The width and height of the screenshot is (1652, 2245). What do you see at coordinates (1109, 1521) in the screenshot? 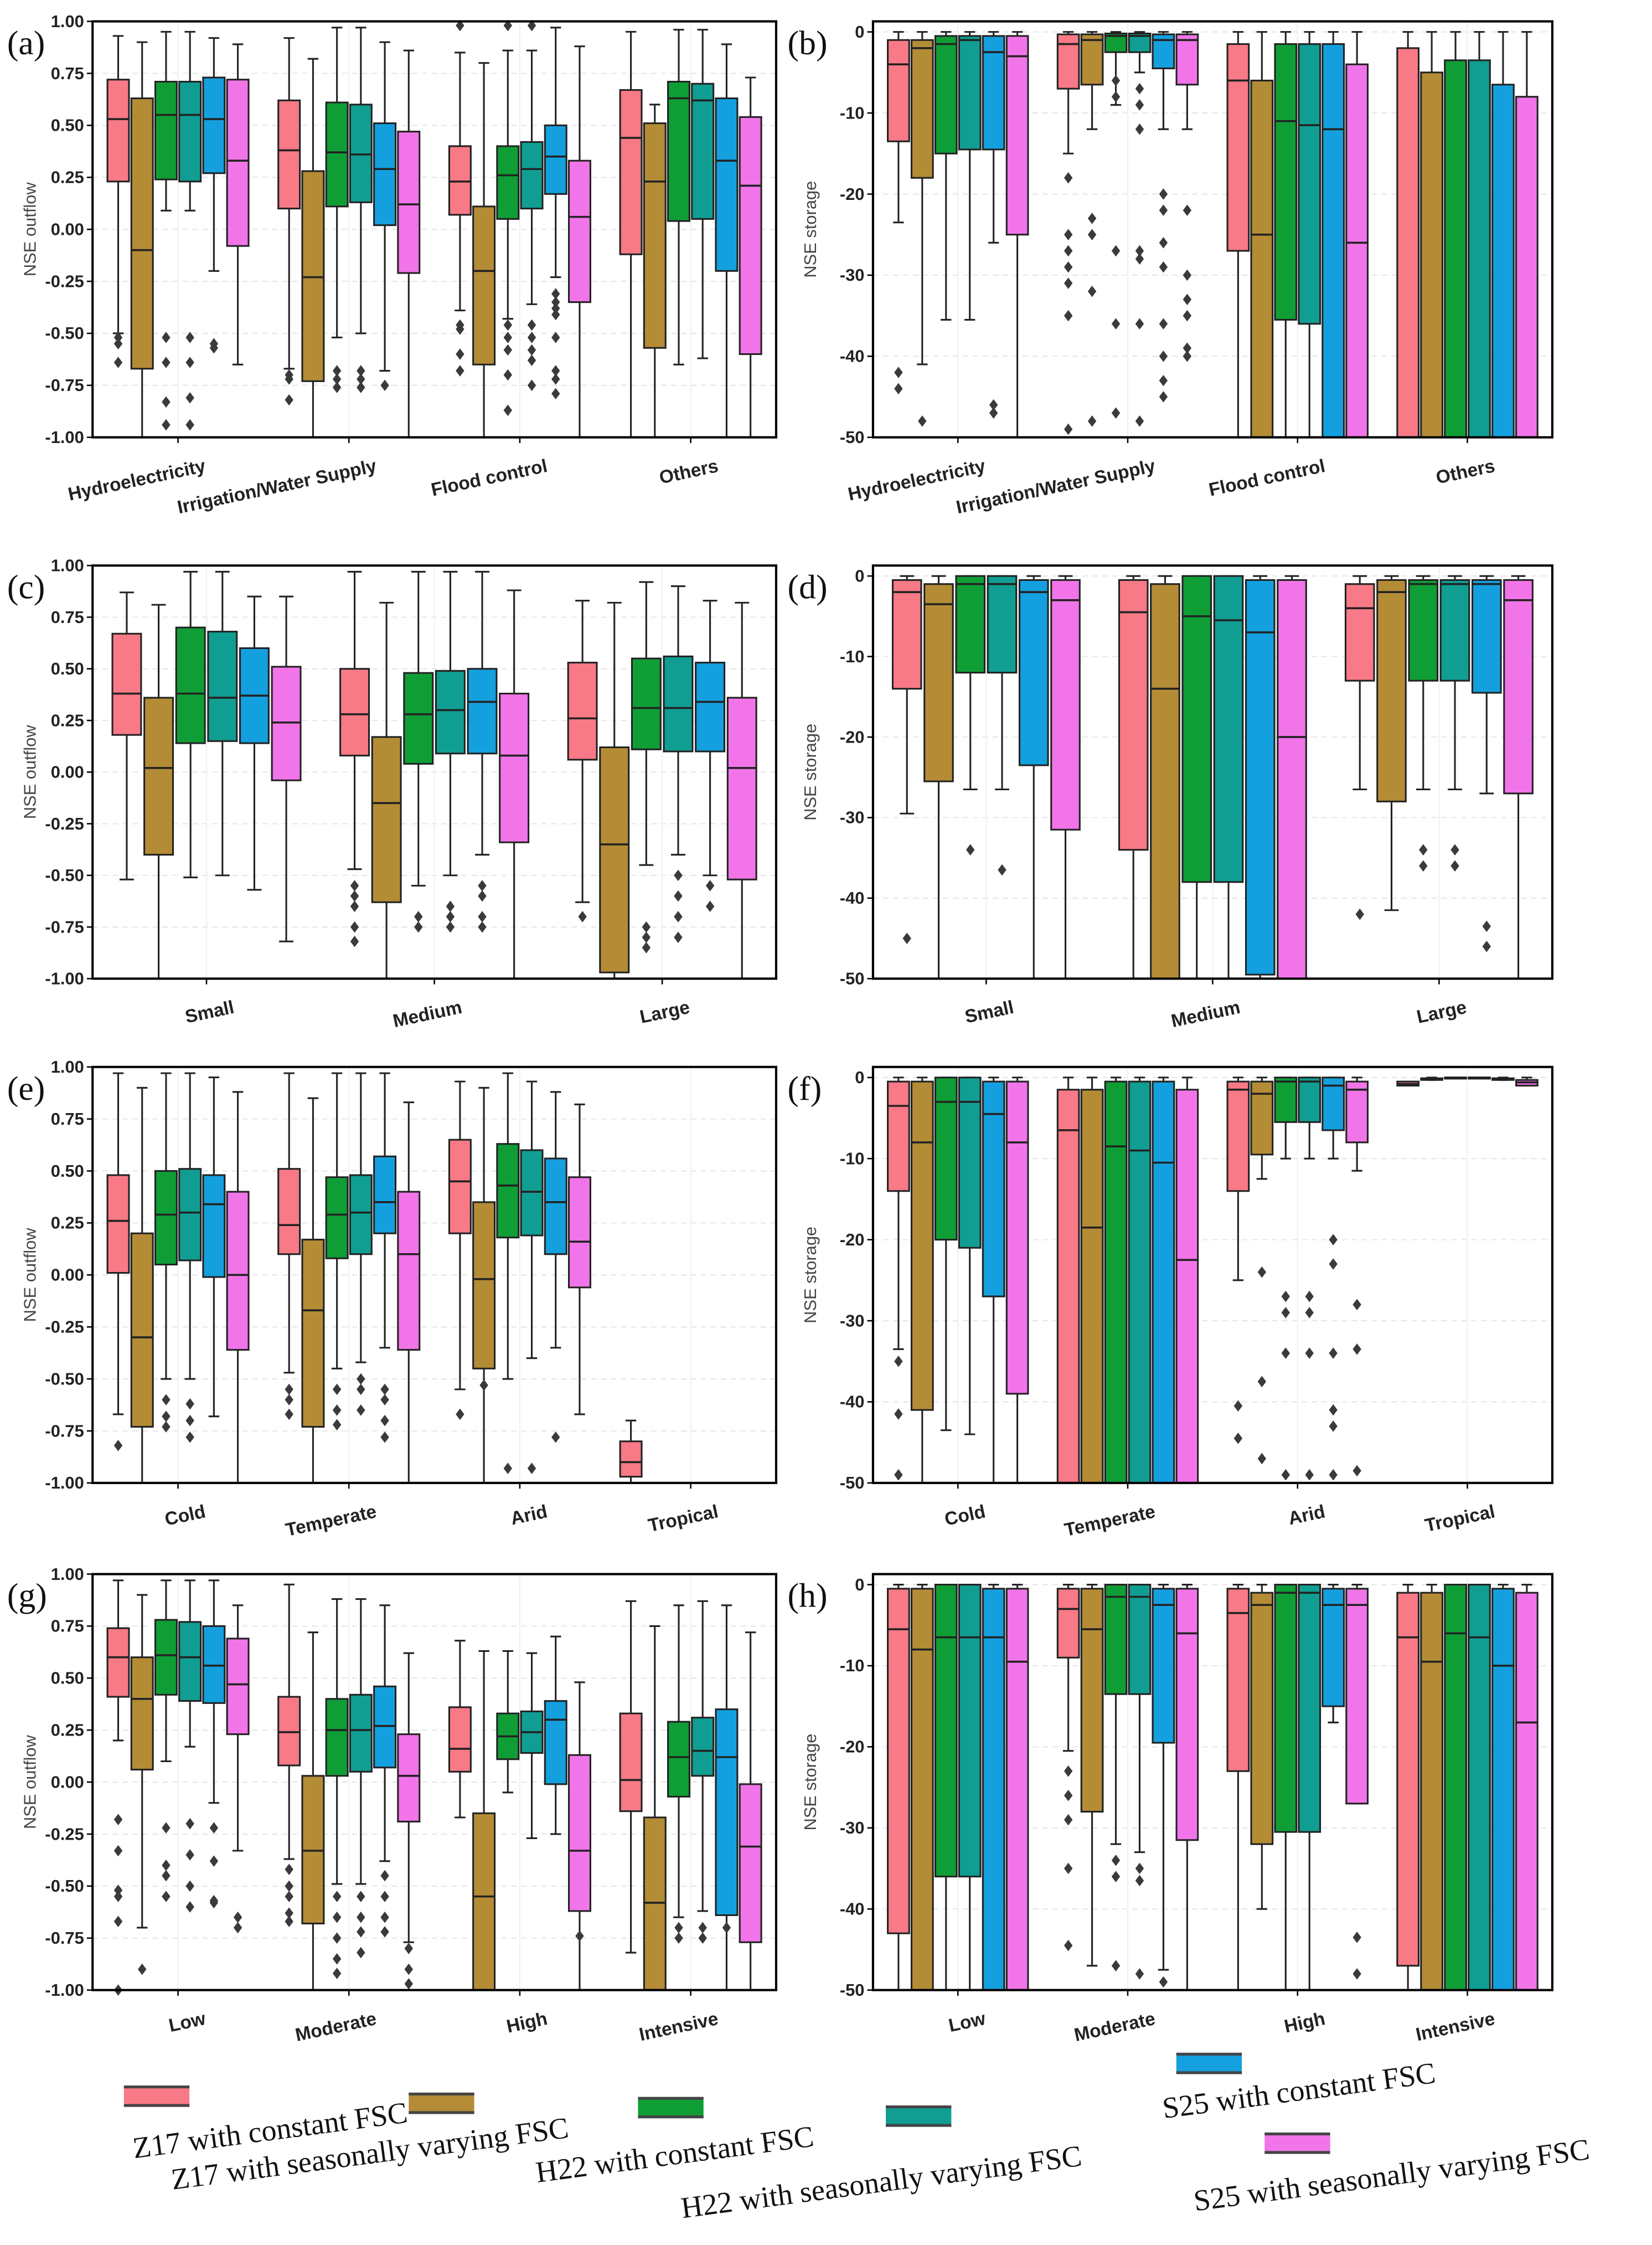
I see `x-tick-label: Temperate` at bounding box center [1109, 1521].